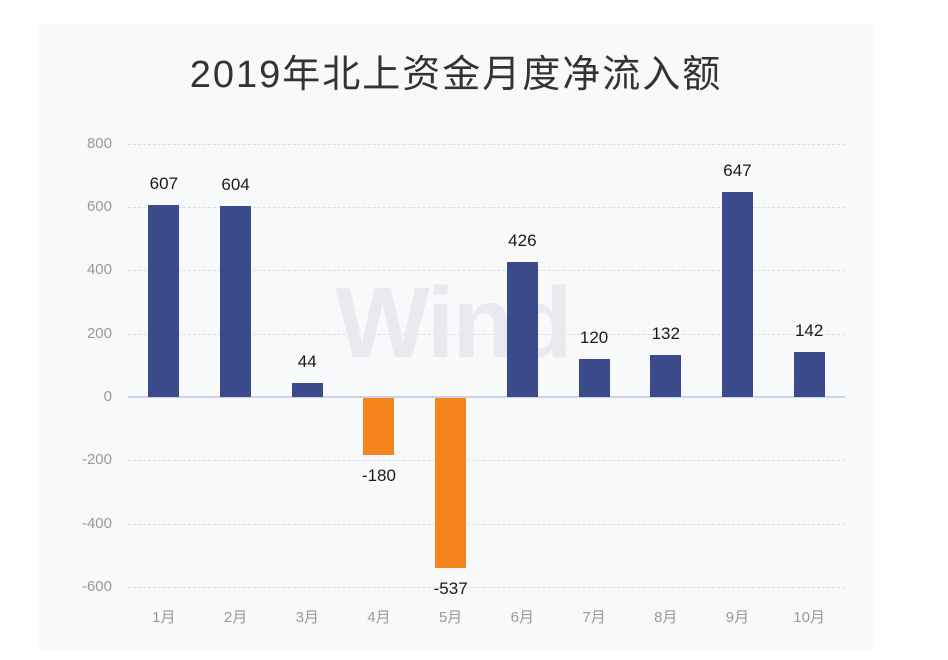 The height and width of the screenshot is (660, 948). What do you see at coordinates (450, 588) in the screenshot?
I see `bar-value-label: -537` at bounding box center [450, 588].